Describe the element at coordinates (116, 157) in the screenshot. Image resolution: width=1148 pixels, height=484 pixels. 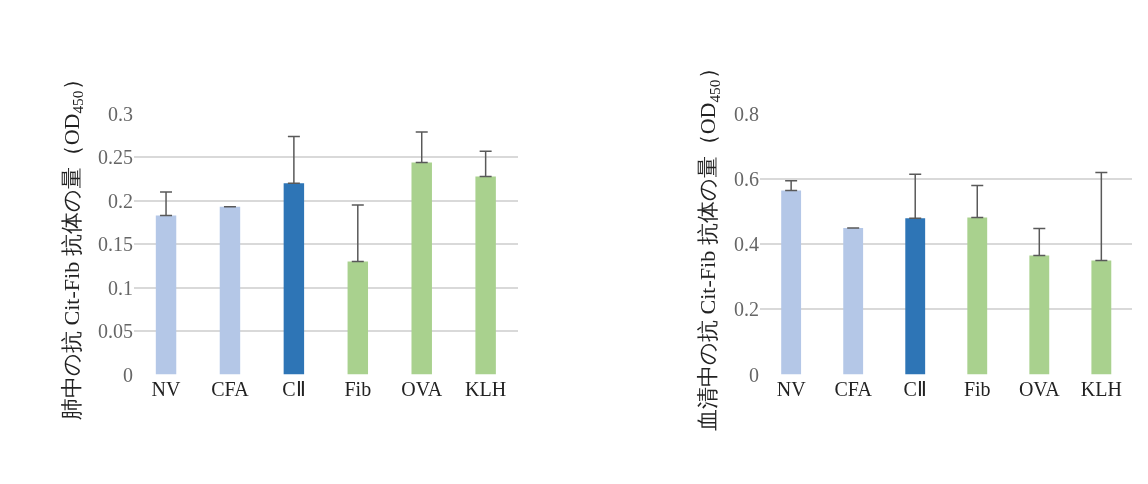
I see `y-tick-label: 0.25` at that location.